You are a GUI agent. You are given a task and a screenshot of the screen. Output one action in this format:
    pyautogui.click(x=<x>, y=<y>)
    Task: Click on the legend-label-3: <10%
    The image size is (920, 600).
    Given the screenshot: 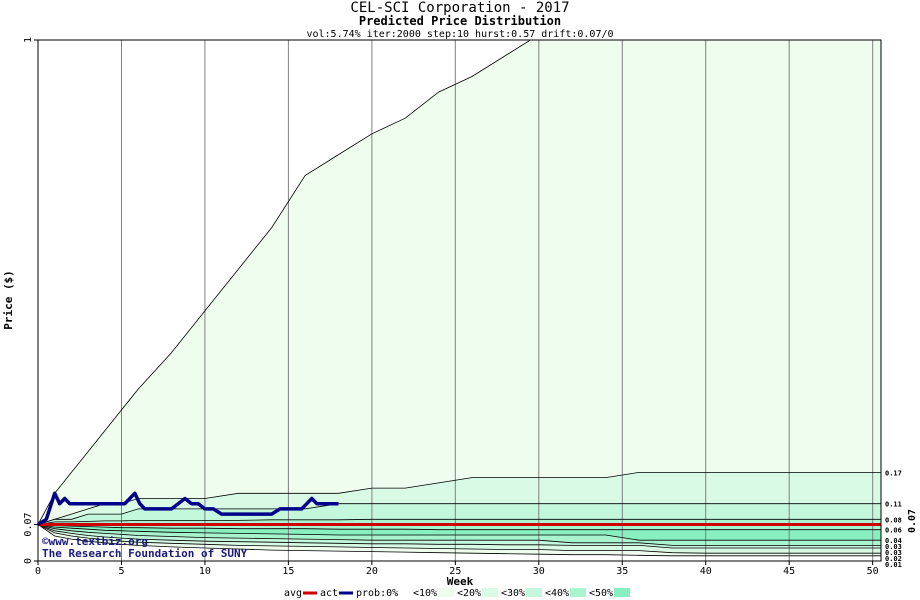 What is the action you would take?
    pyautogui.click(x=425, y=593)
    